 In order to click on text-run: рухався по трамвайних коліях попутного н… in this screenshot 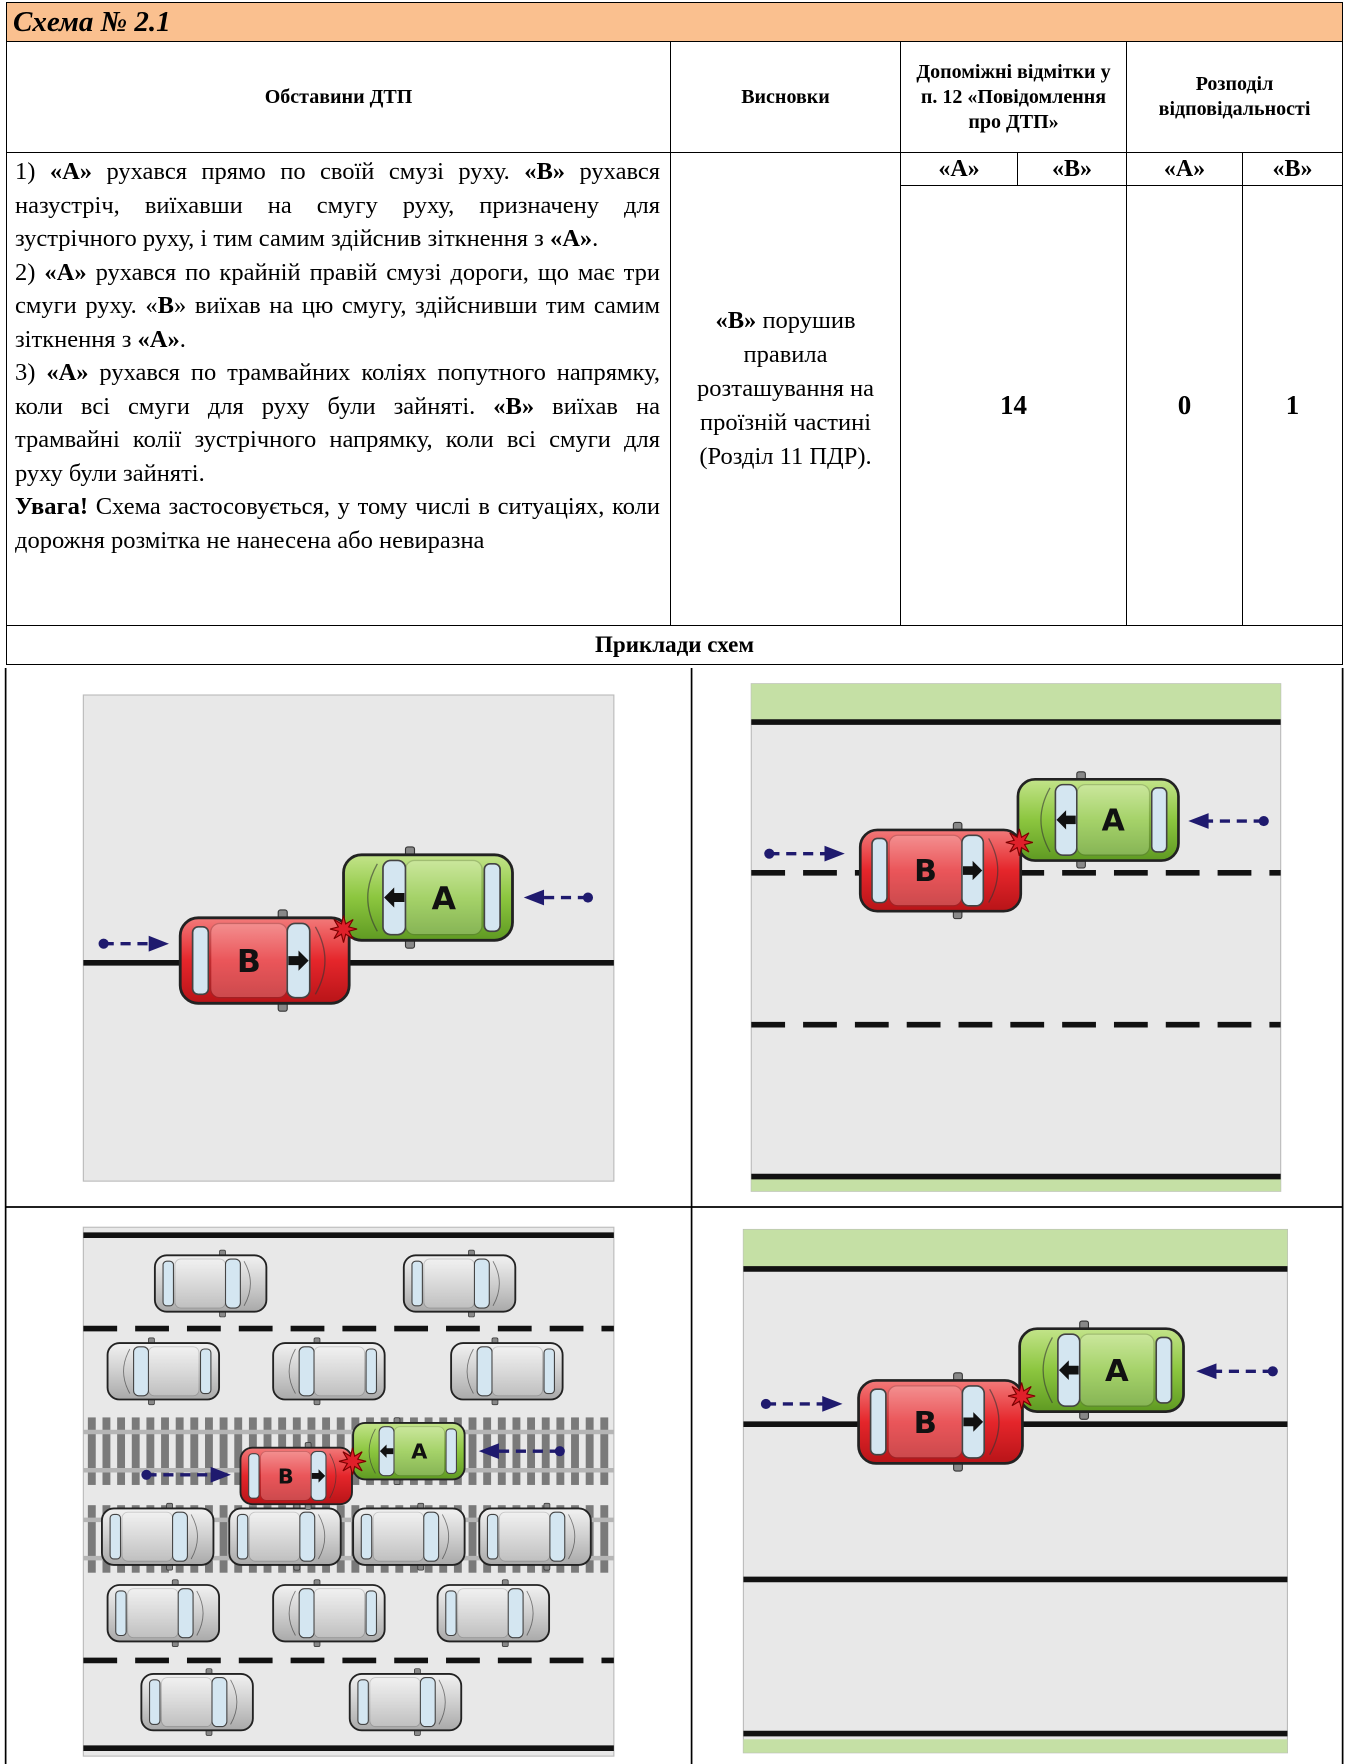, I will do `click(337, 389)`.